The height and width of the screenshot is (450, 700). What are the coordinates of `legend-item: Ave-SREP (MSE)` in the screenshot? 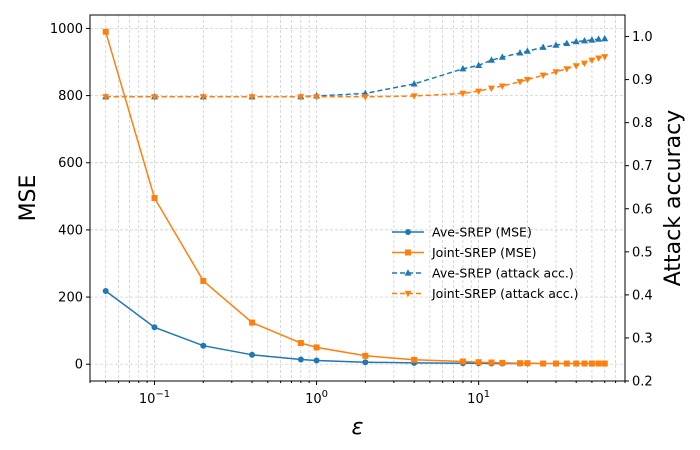 It's located at (462, 232).